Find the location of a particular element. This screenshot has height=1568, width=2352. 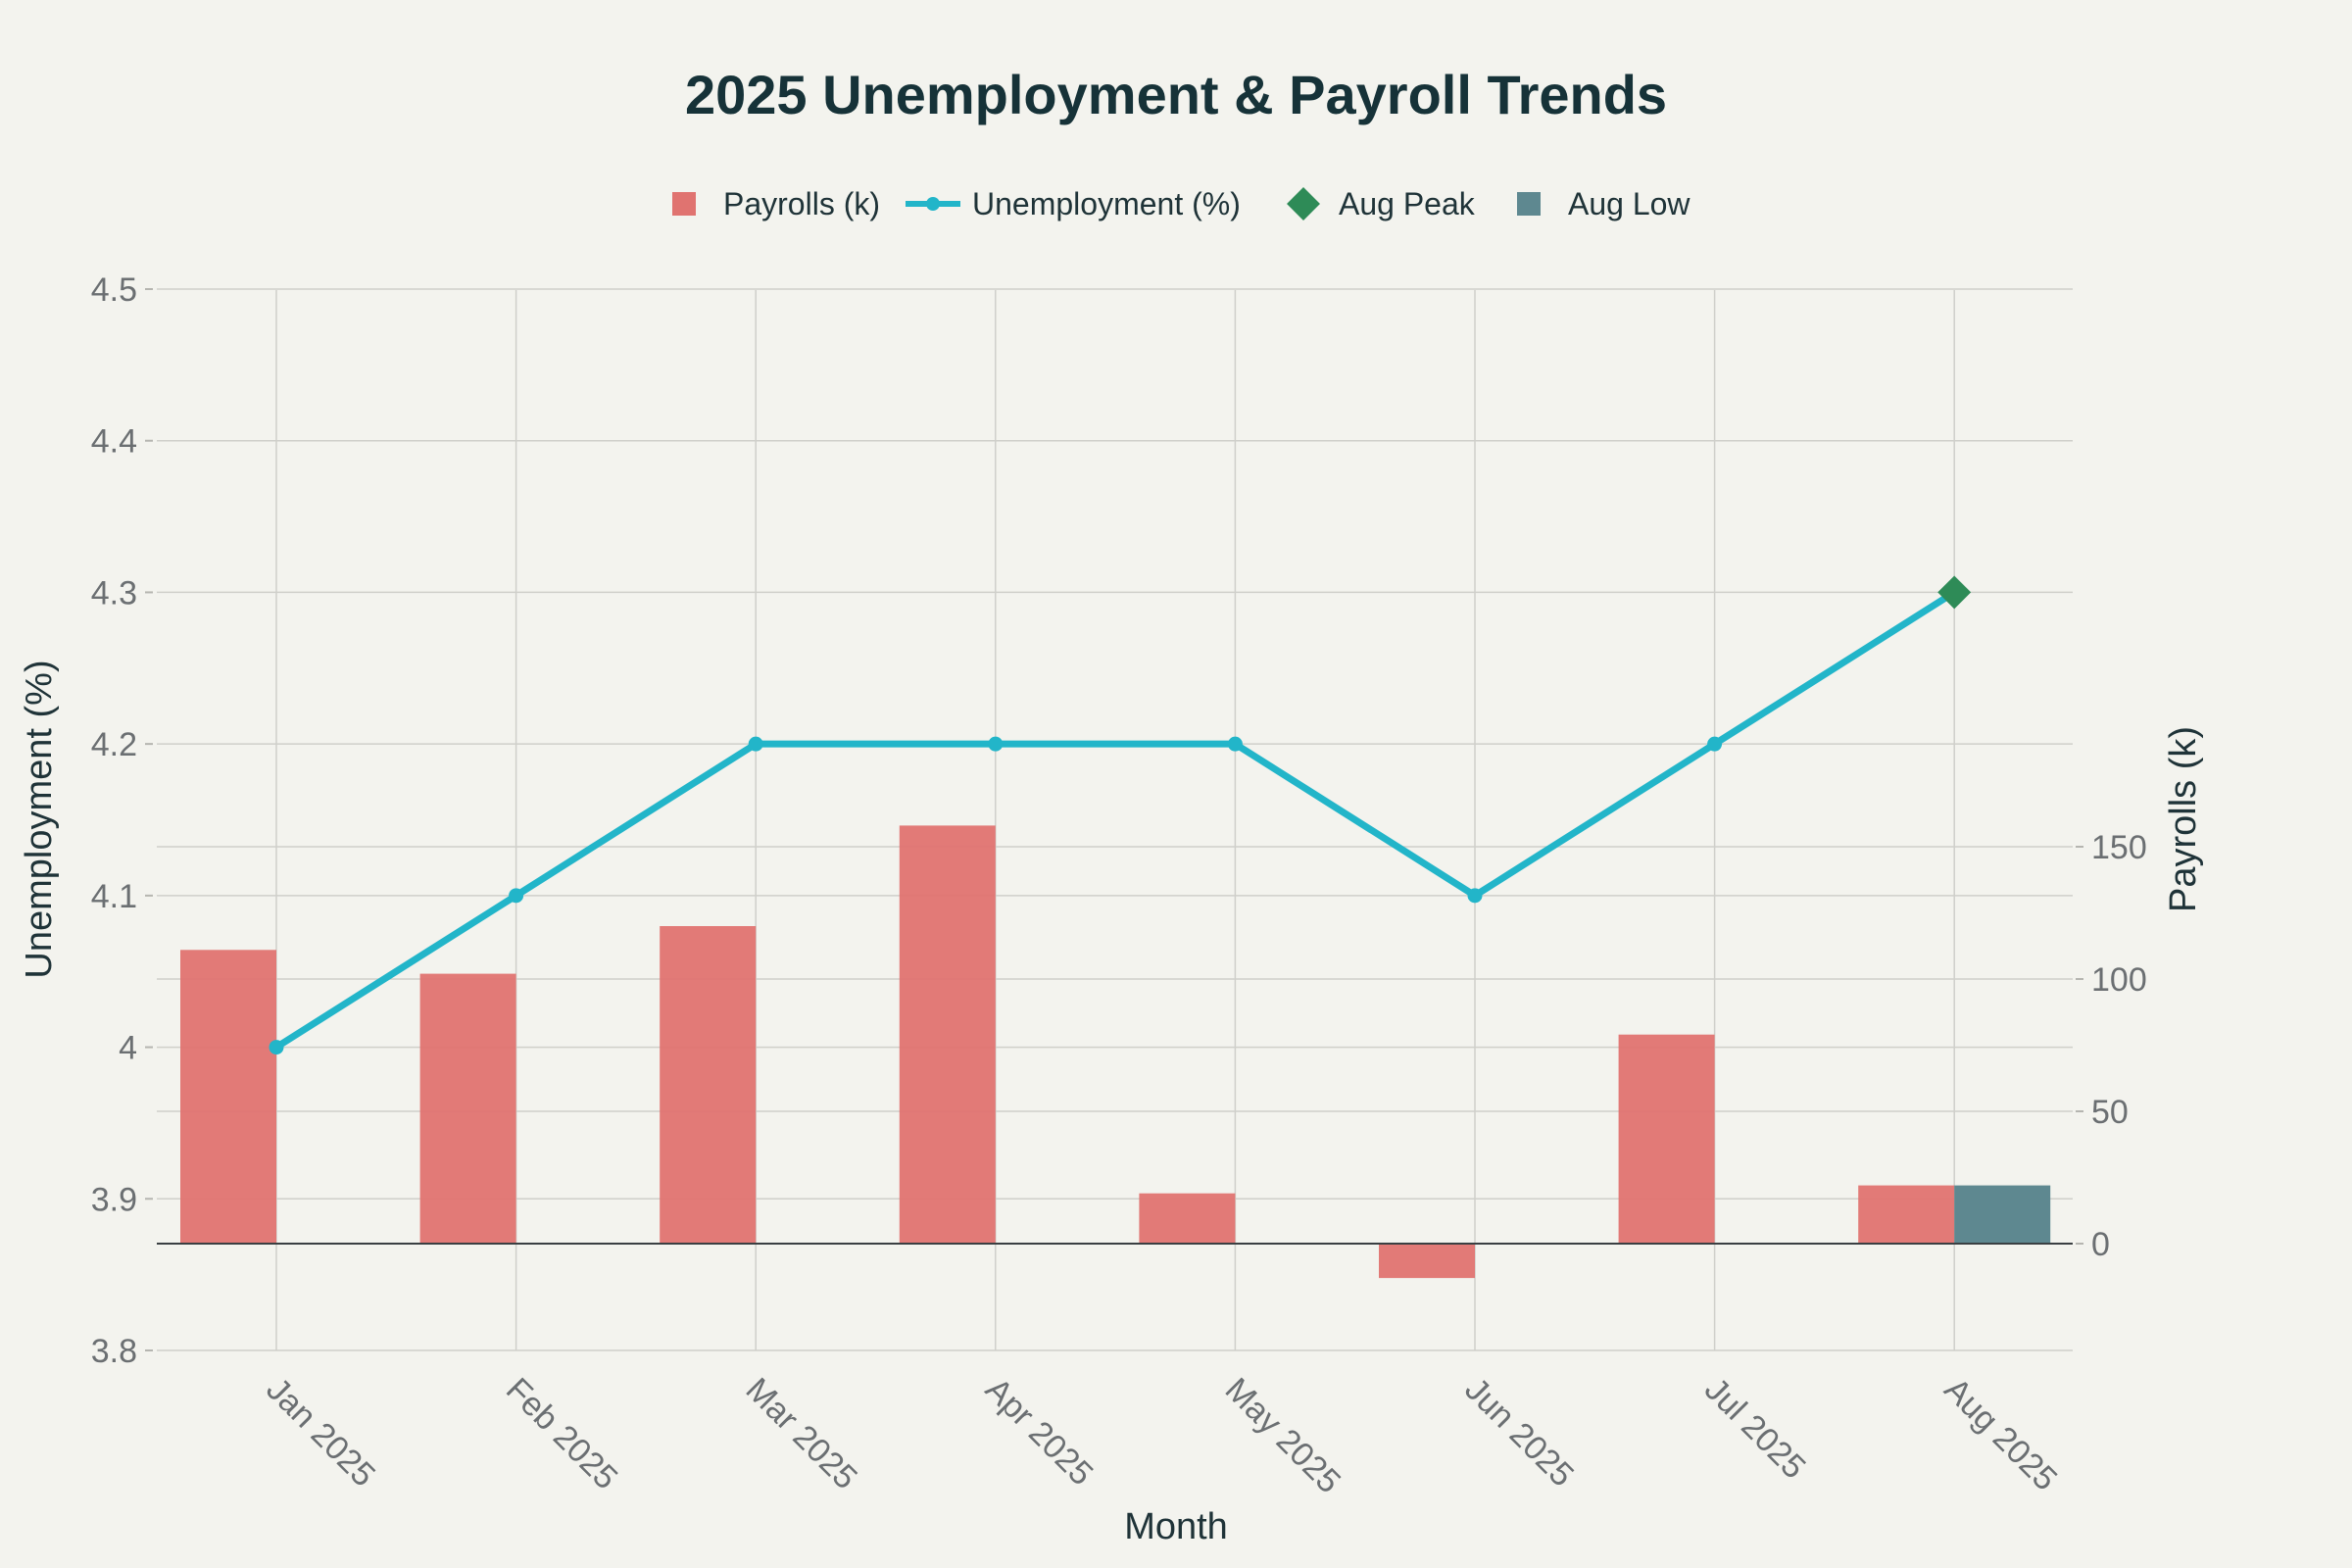

left-tick-label: 4.2 is located at coordinates (114, 744).